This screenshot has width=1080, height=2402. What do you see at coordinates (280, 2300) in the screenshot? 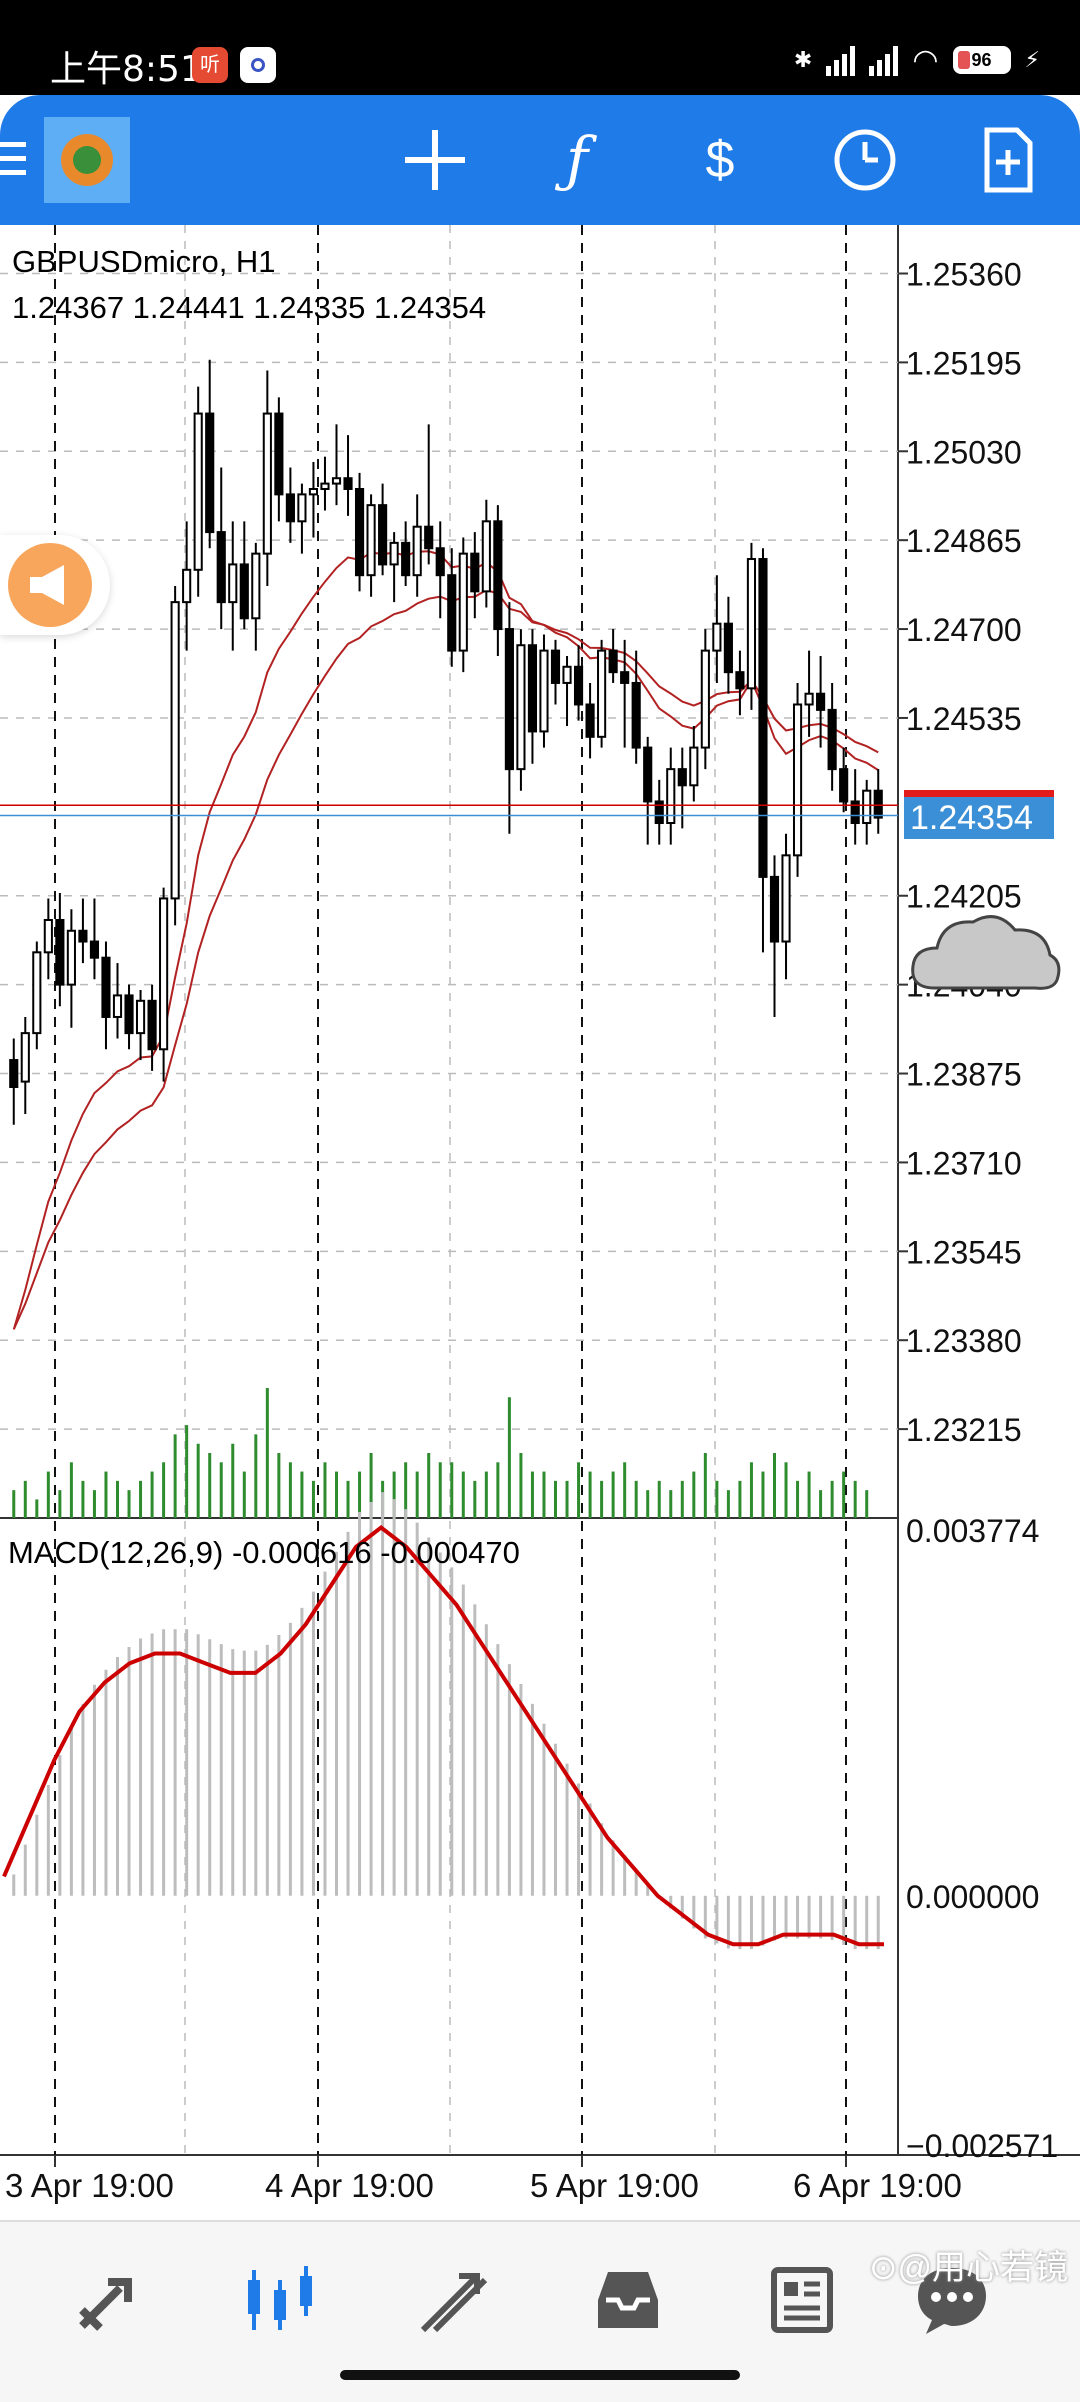
I see `chart-icon` at bounding box center [280, 2300].